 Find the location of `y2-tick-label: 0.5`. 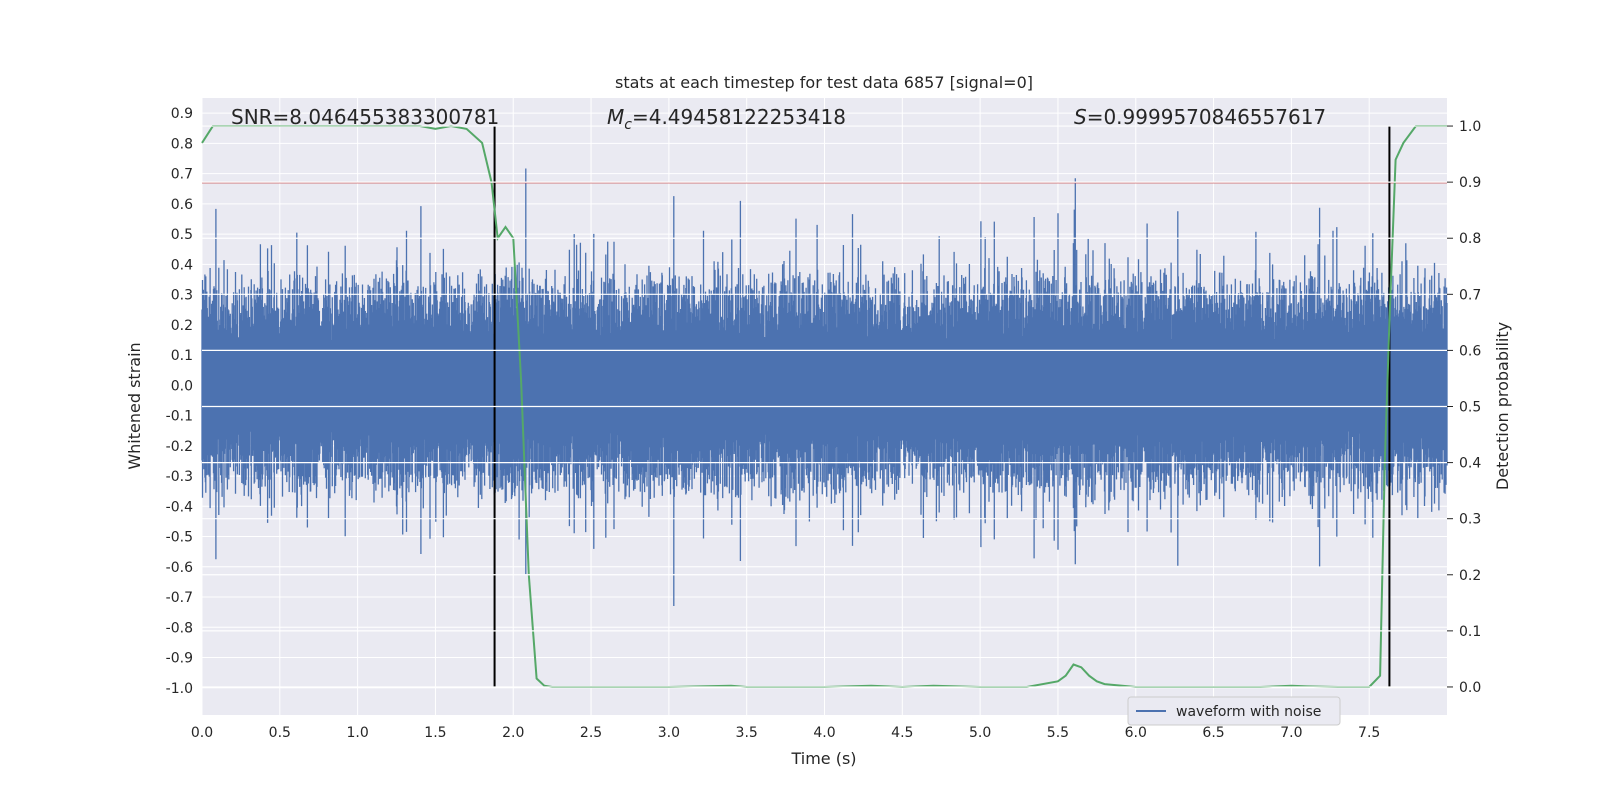

y2-tick-label: 0.5 is located at coordinates (1470, 408).